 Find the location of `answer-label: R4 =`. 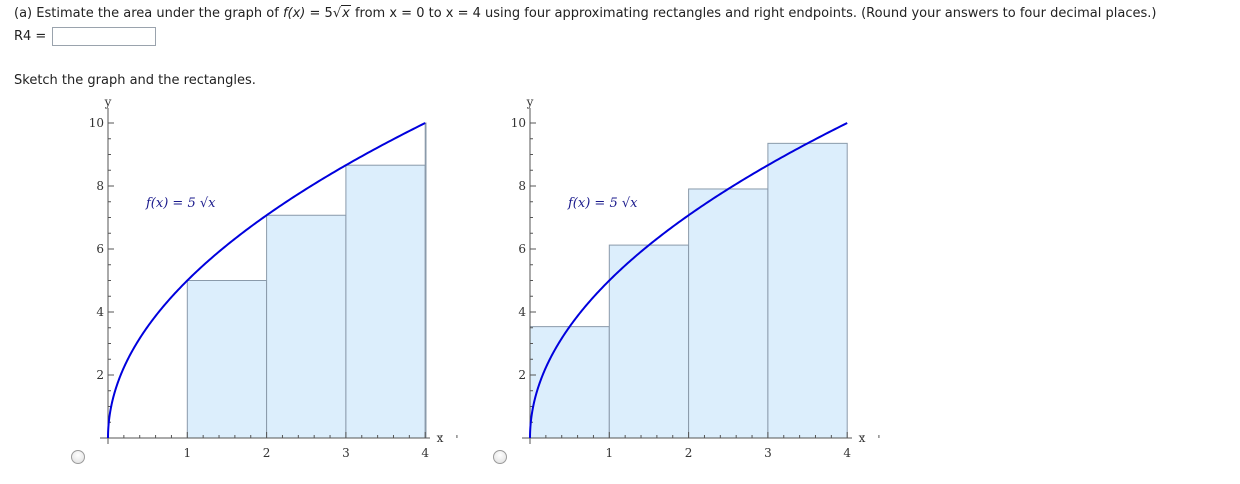

answer-label: R4 = is located at coordinates (30, 36).